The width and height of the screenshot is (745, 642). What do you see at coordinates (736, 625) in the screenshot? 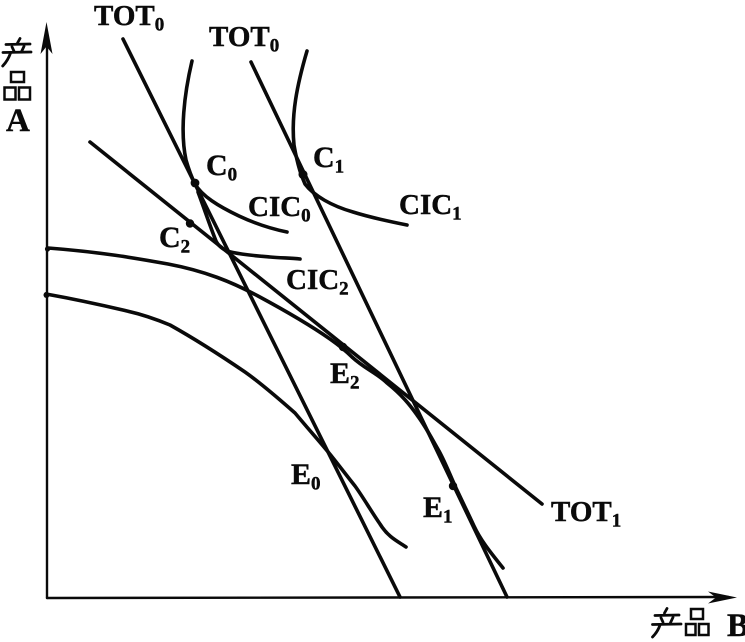
I see `svg-text: B` at bounding box center [736, 625].